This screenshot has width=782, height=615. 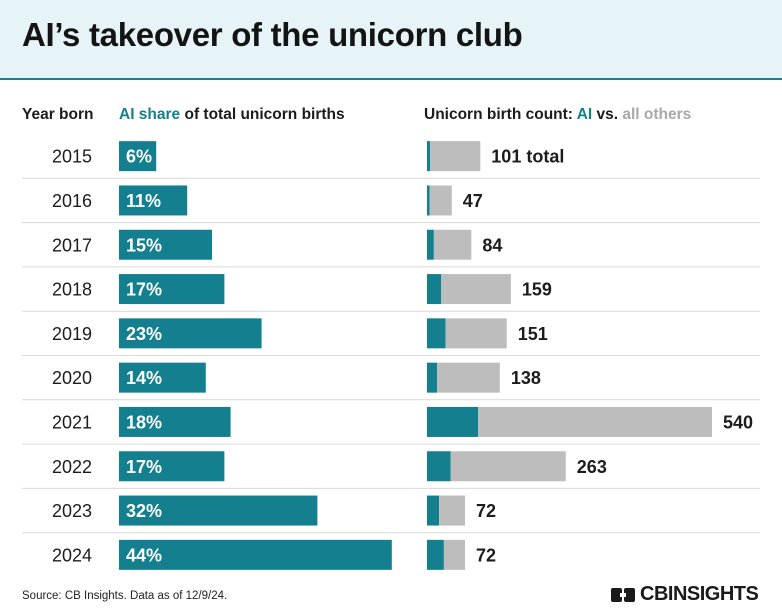 I want to click on title-band: AI’s takeover of the unicorn club, so click(x=391, y=40).